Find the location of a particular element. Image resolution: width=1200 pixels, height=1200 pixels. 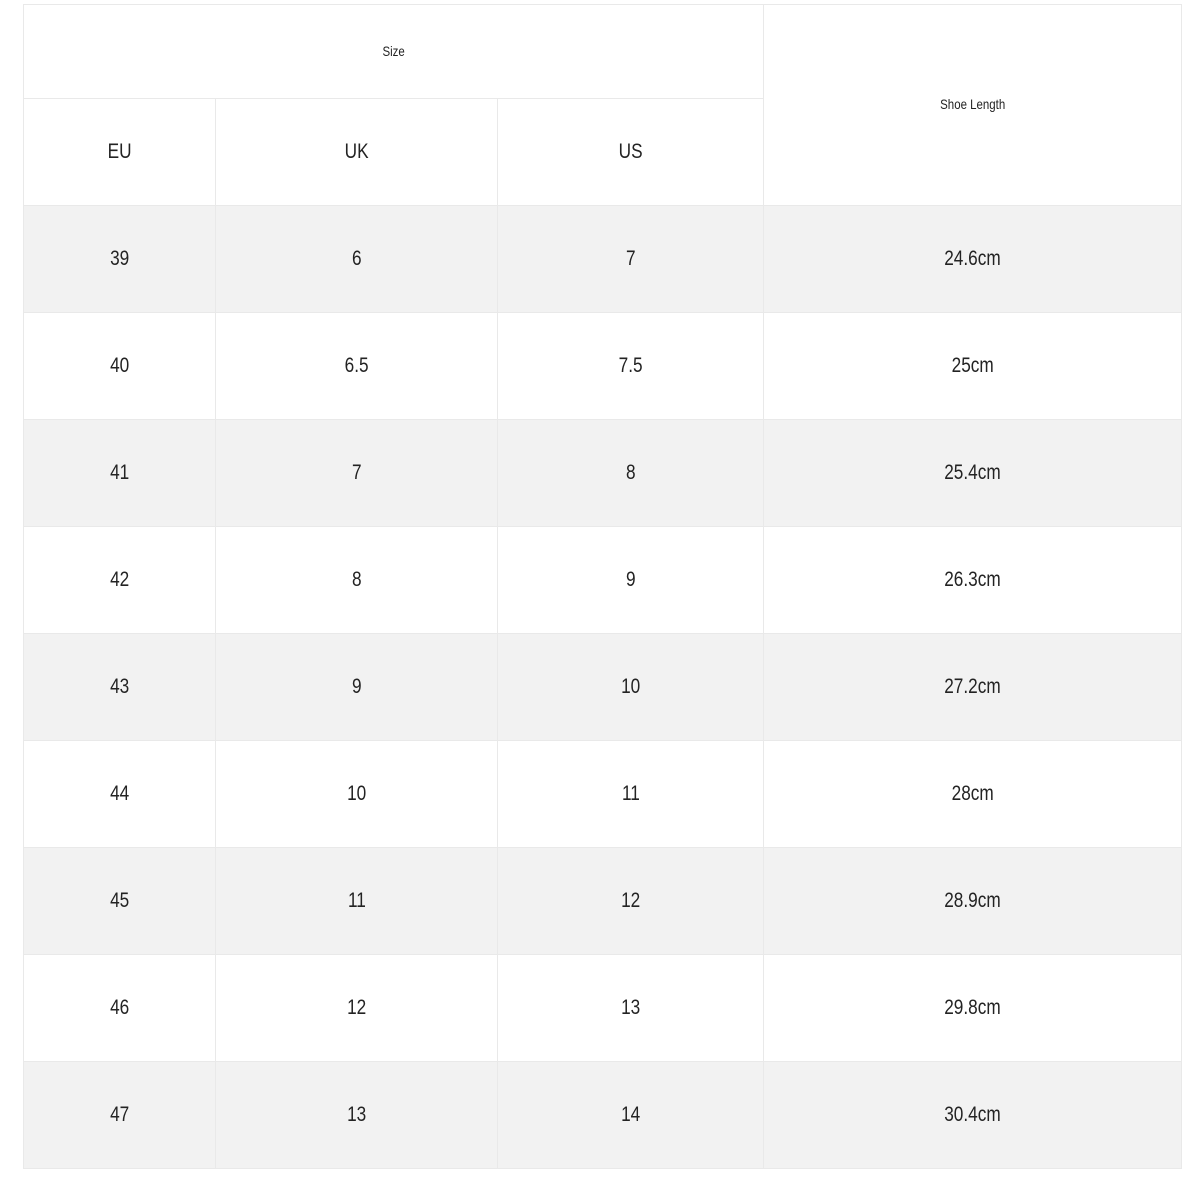

shoe-length-value: 28.9cm is located at coordinates (972, 900).